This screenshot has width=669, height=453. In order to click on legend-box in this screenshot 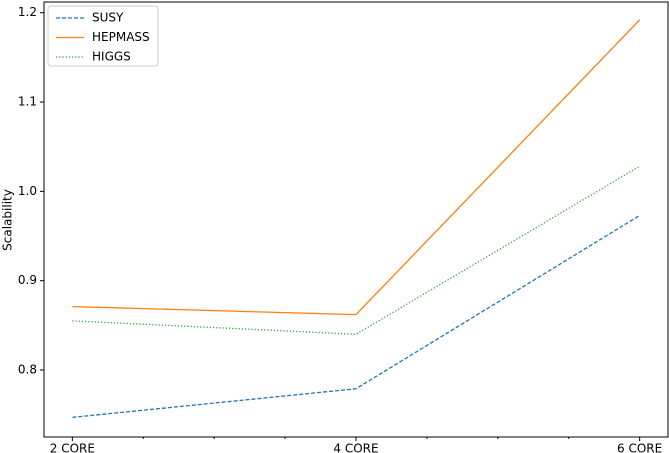, I will do `click(103, 36)`.